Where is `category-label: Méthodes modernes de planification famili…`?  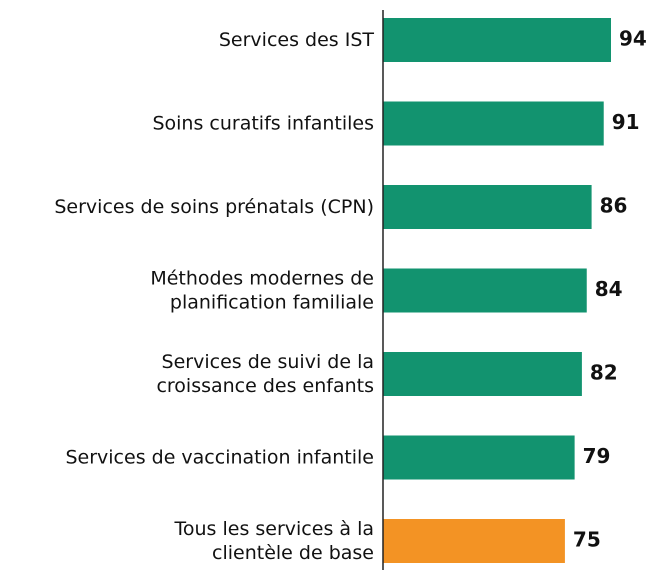
category-label: Méthodes modernes de planification famili… is located at coordinates (262, 290).